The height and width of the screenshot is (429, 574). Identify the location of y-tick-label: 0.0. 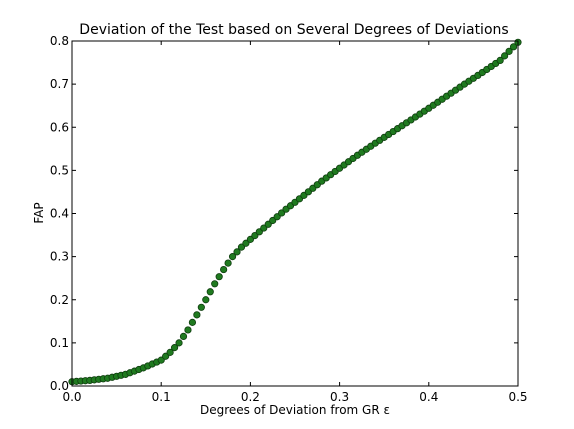
(59, 386).